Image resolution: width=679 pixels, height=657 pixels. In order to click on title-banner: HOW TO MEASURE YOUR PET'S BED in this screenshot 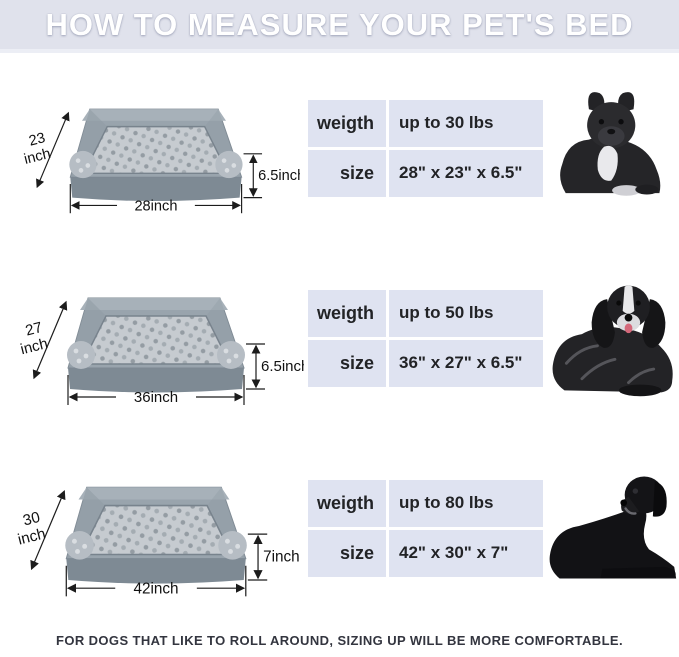, I will do `click(339, 26)`.